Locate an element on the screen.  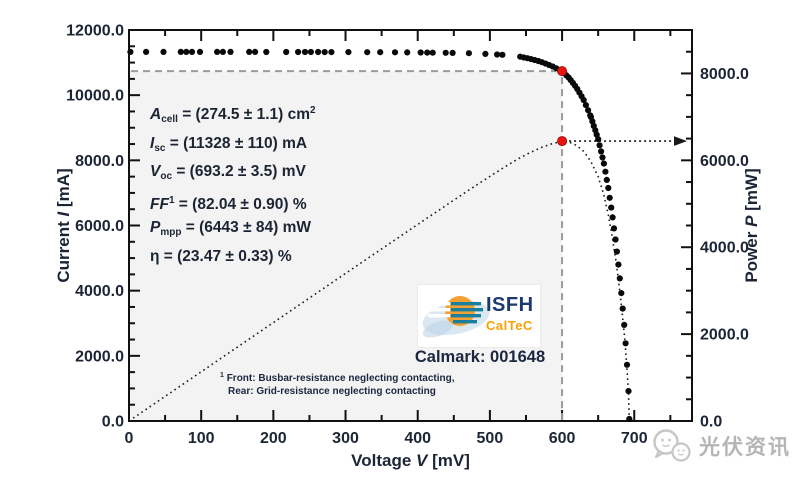
x-tick-label: 100 is located at coordinates (201, 438).